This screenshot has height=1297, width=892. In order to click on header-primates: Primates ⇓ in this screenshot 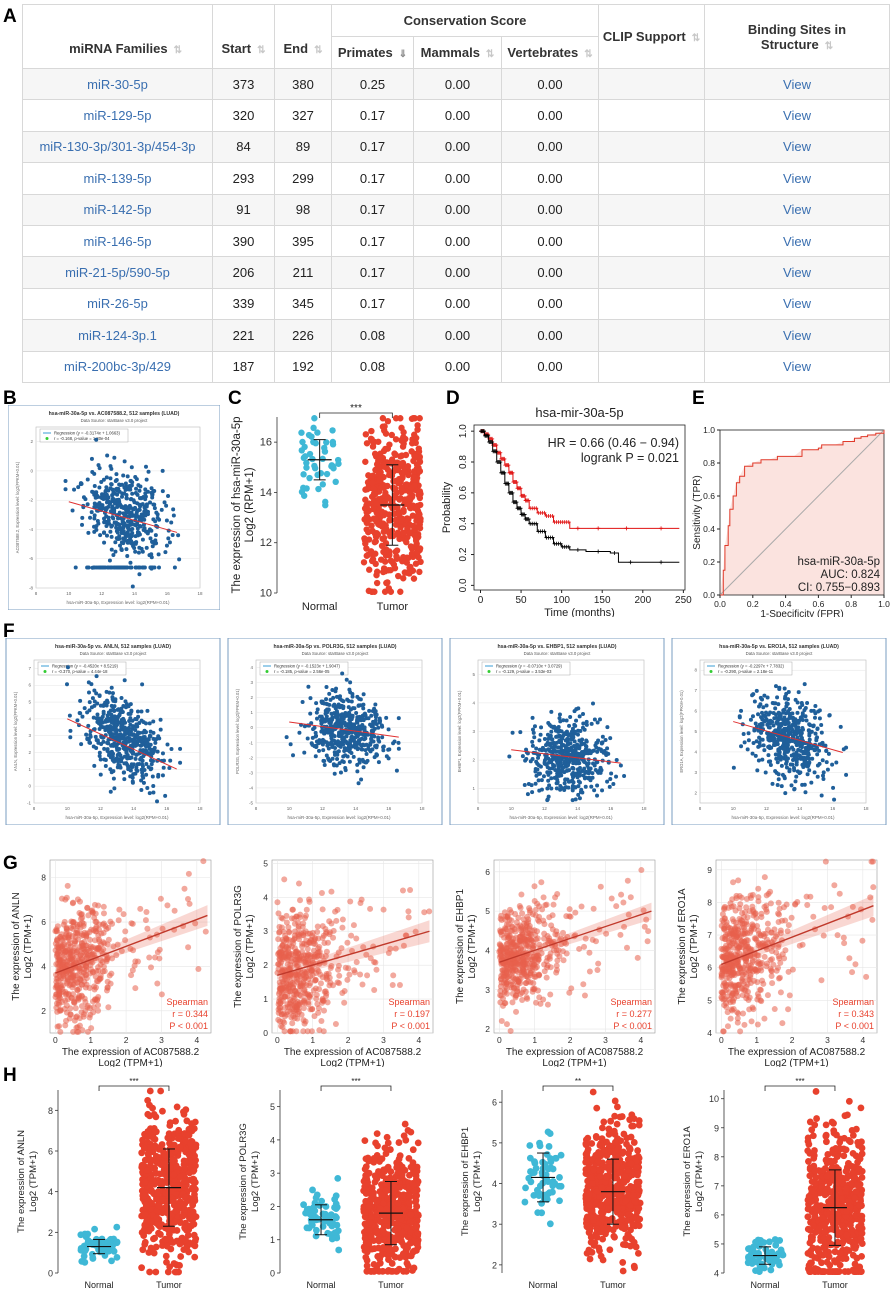, I will do `click(372, 52)`.